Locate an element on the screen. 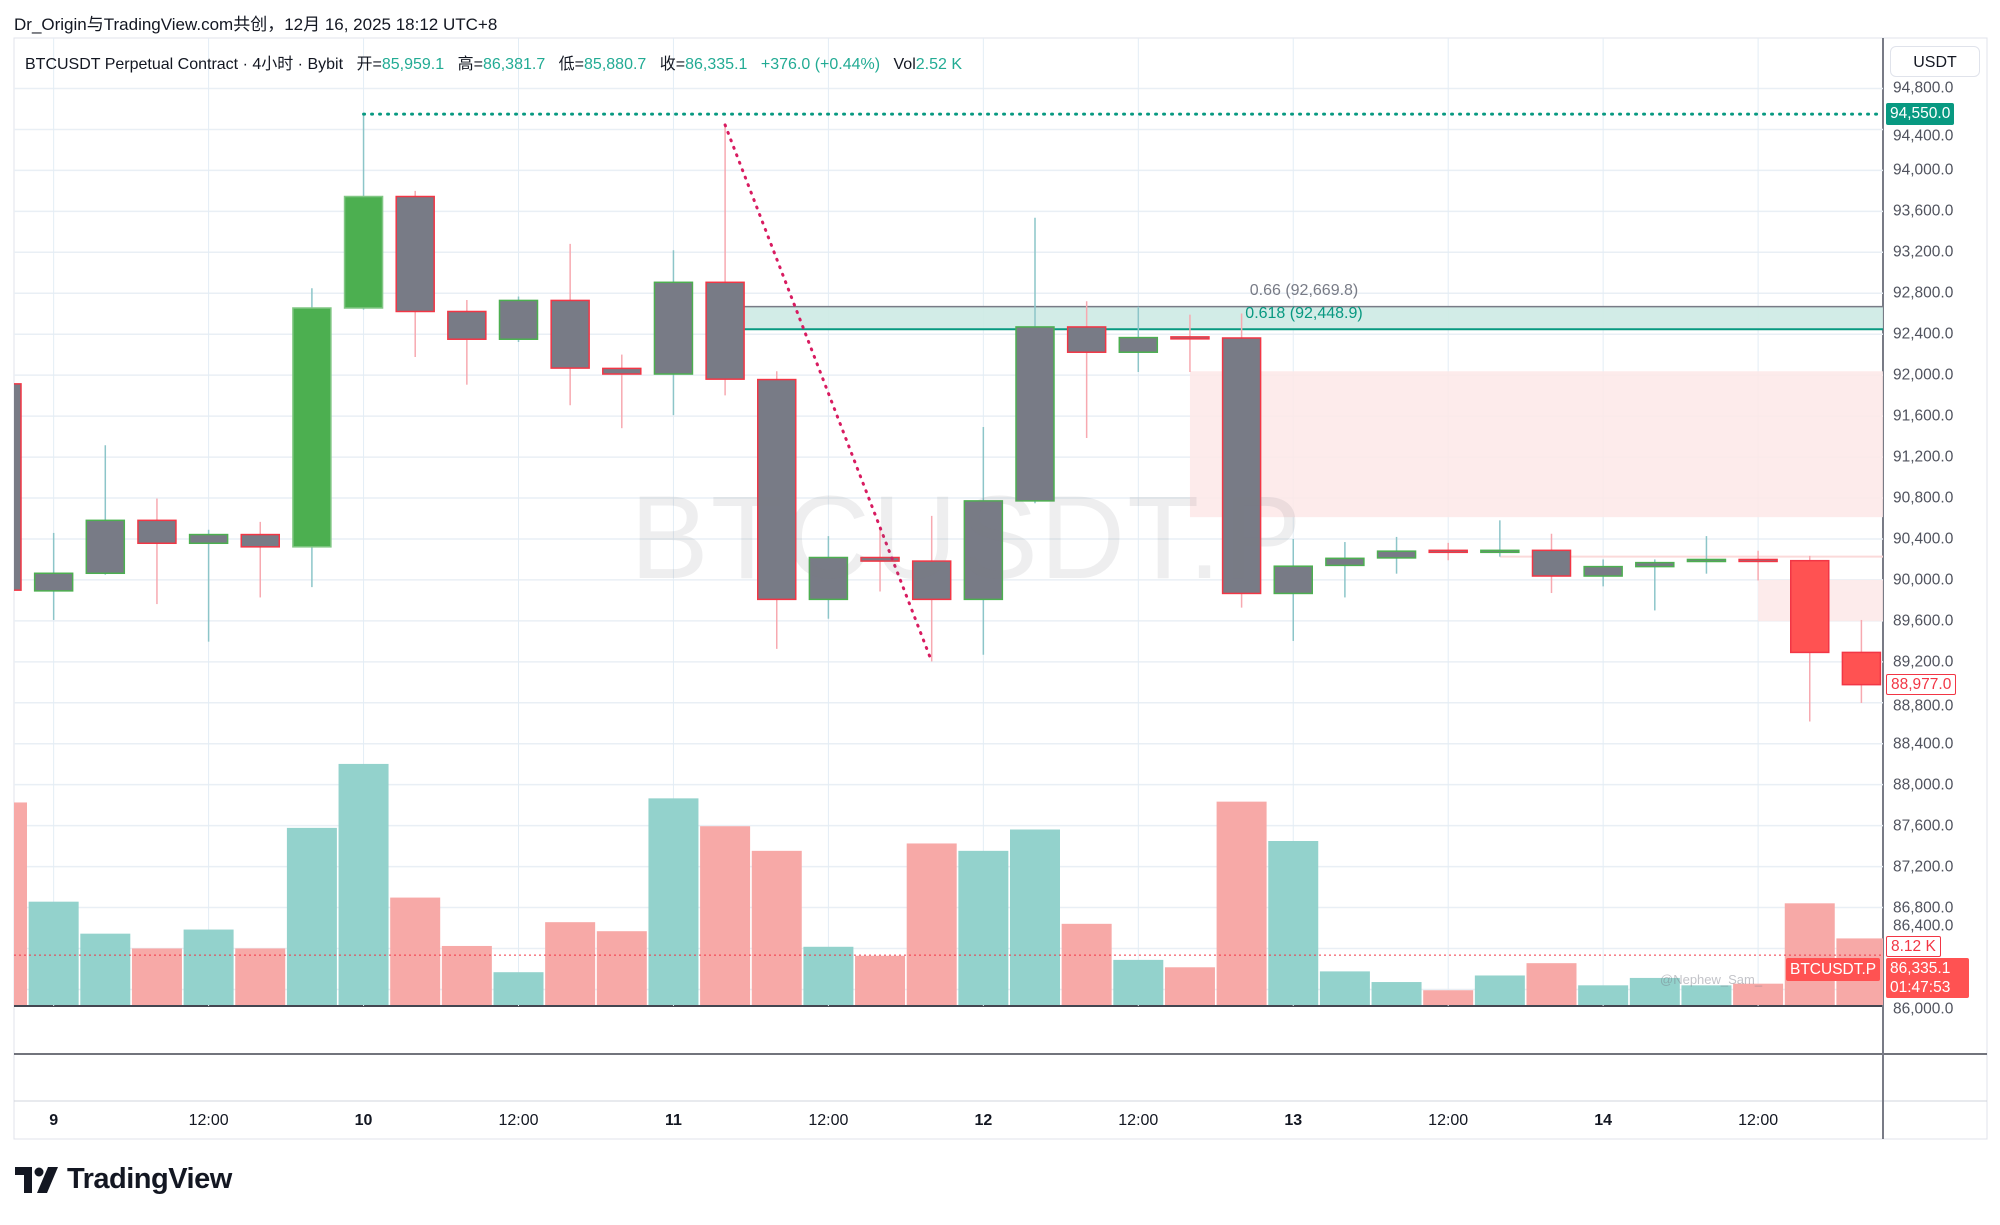 This screenshot has height=1225, width=2000. price-tick-label: 87,600.0 is located at coordinates (1923, 826).